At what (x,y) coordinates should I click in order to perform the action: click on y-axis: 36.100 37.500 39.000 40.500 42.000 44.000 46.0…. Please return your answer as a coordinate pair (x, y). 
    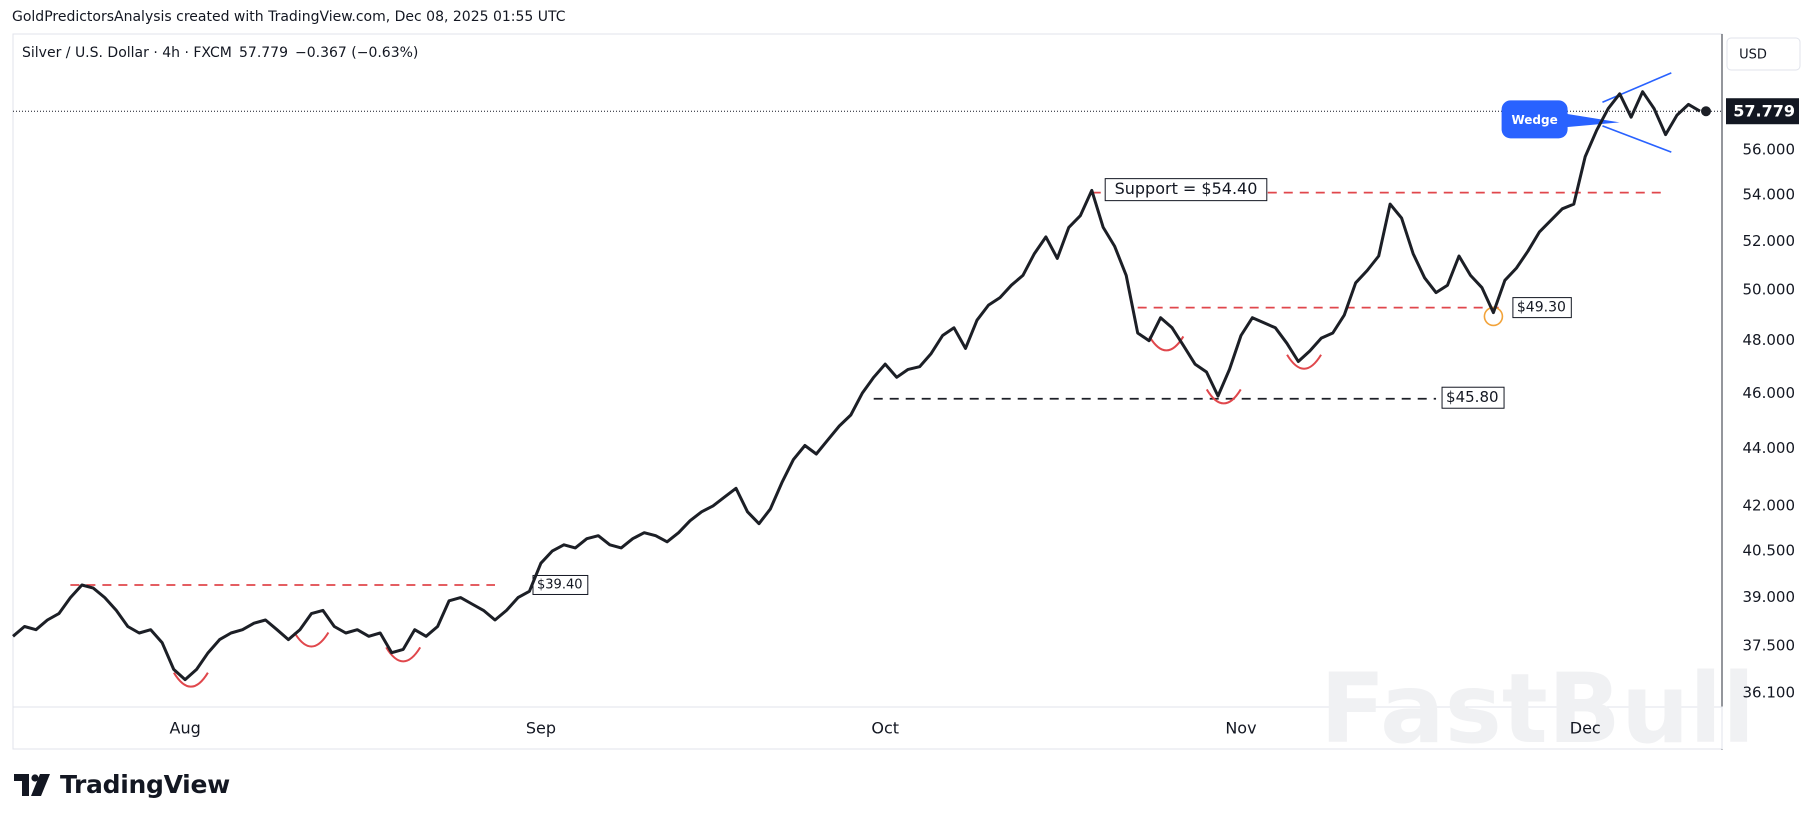
    Looking at the image, I should click on (1763, 369).